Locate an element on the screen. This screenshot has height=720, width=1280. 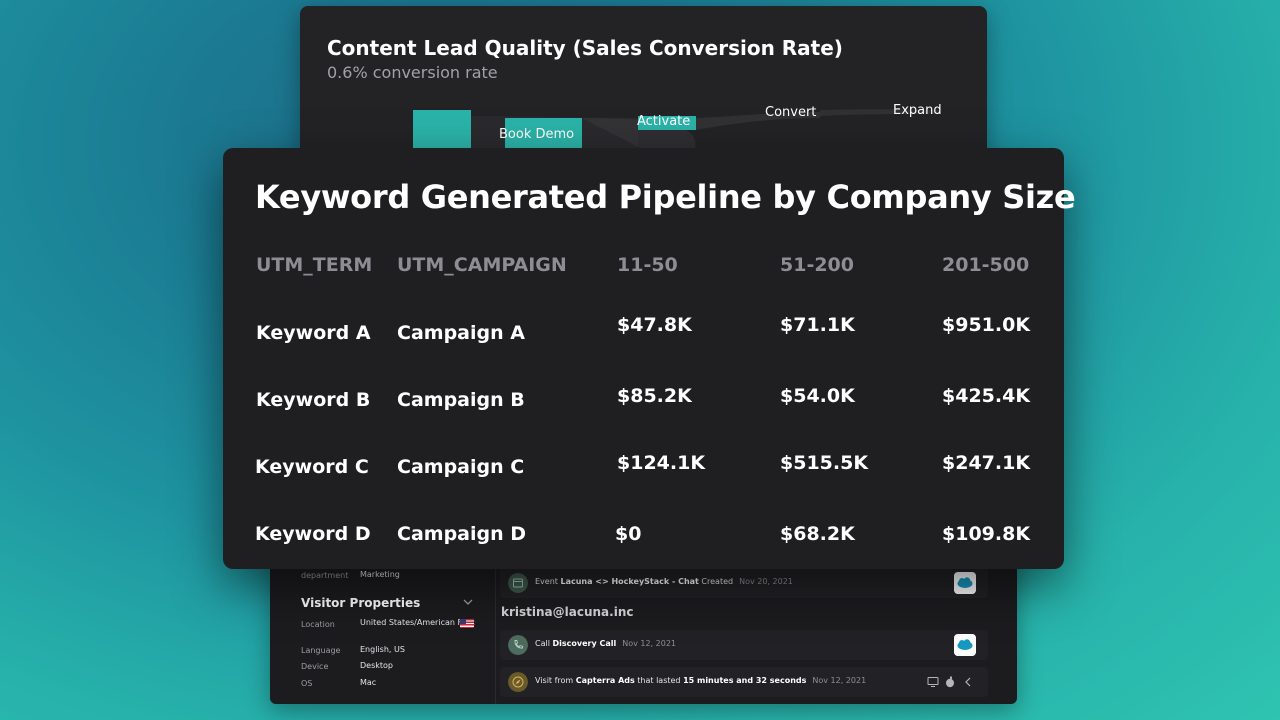
prop-value-department: Marketing is located at coordinates (380, 574).